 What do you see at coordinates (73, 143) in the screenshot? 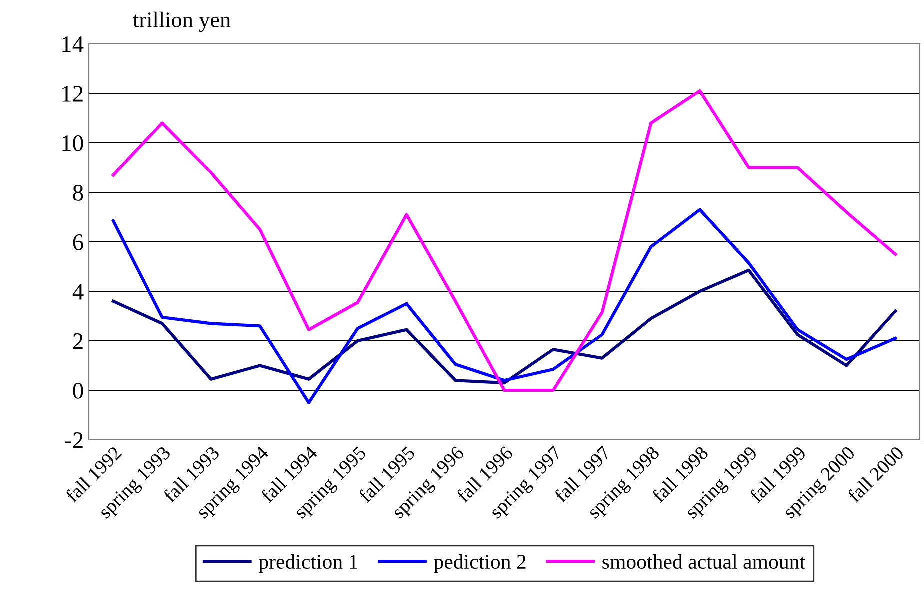
I see `y-tick-label: 10` at bounding box center [73, 143].